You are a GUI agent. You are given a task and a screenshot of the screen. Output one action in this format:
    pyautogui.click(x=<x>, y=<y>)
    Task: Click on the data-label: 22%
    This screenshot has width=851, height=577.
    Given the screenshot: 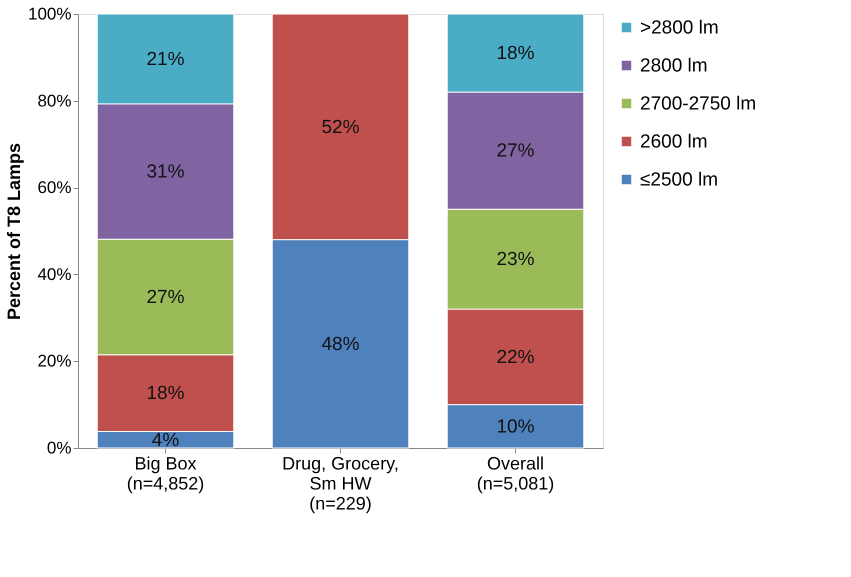 What is the action you would take?
    pyautogui.click(x=515, y=357)
    